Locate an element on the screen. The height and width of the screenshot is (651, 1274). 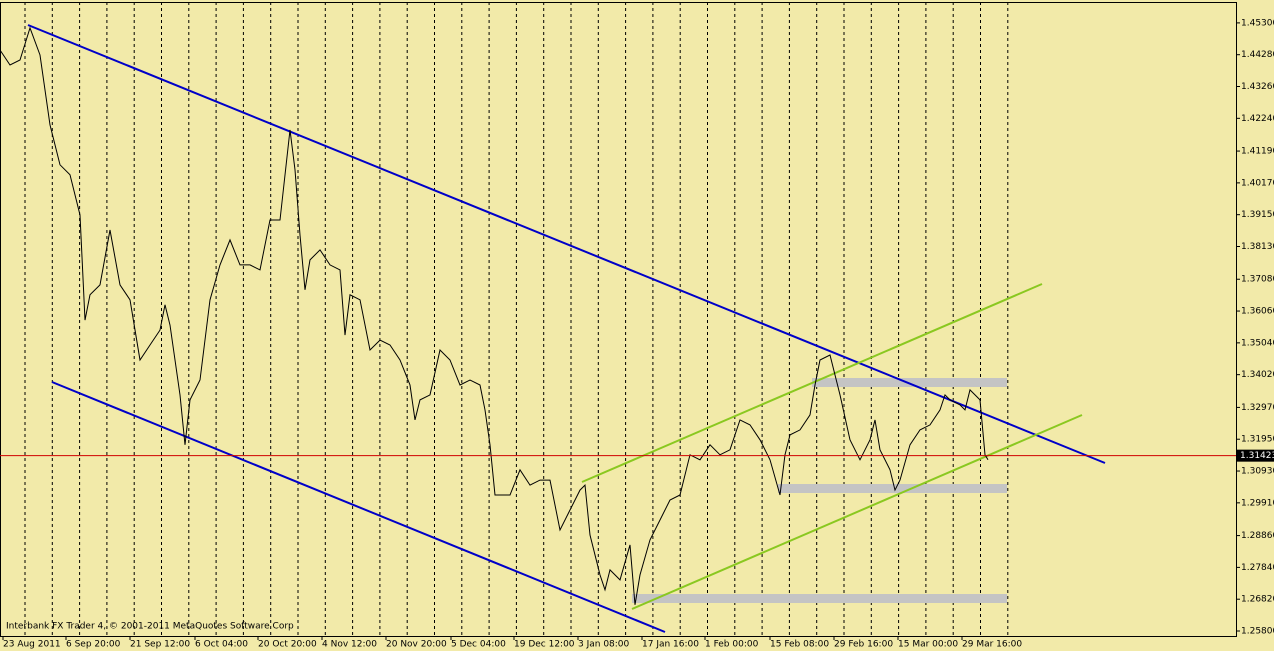
y-tick-label: 1.35040 is located at coordinates (1257, 343).